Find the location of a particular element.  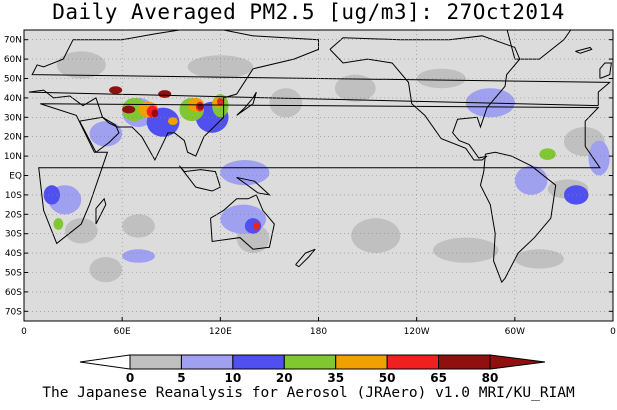

lon-tick-label: 60W is located at coordinates (515, 332).